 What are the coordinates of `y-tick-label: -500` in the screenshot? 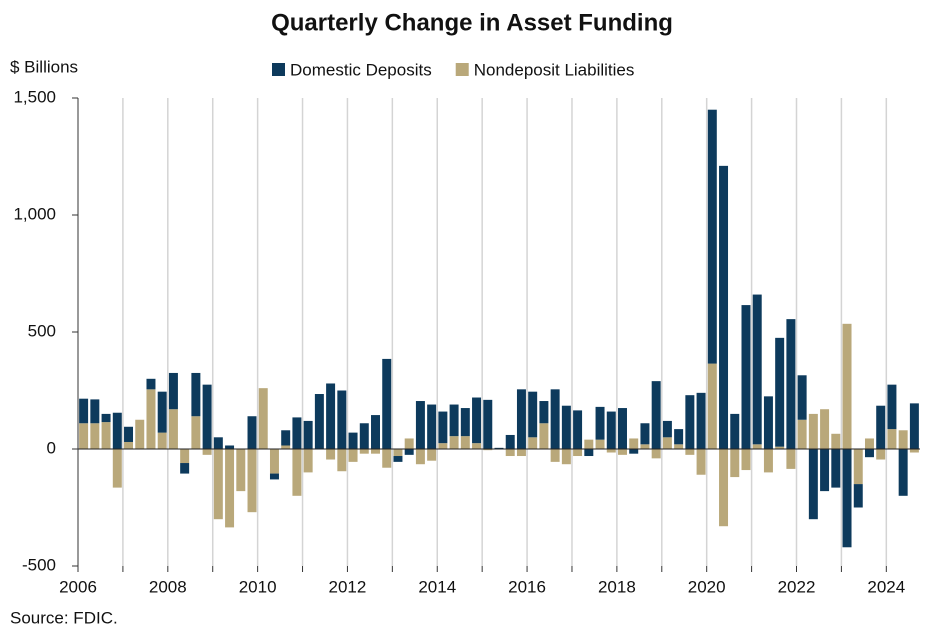 It's located at (39, 564).